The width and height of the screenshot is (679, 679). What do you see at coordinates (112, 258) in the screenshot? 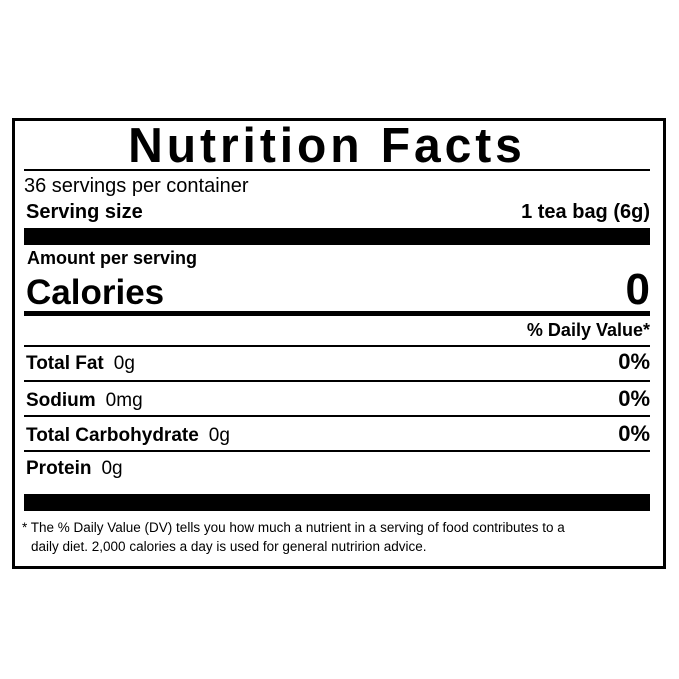
I see `amount-per-serving: Amount per serving` at bounding box center [112, 258].